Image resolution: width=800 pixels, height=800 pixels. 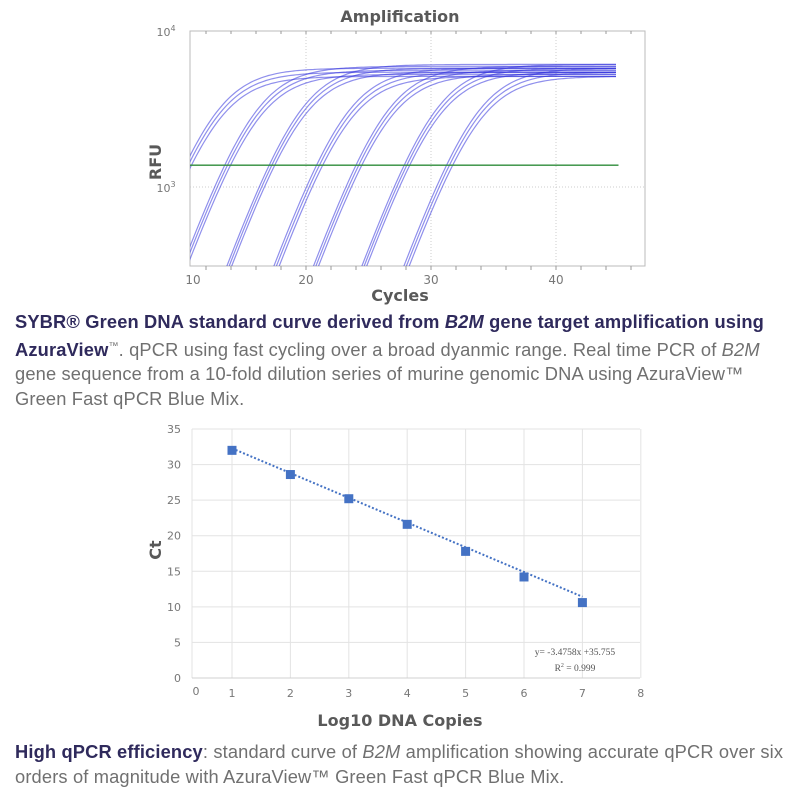 What do you see at coordinates (430, 280) in the screenshot?
I see `x-tick-label: 30` at bounding box center [430, 280].